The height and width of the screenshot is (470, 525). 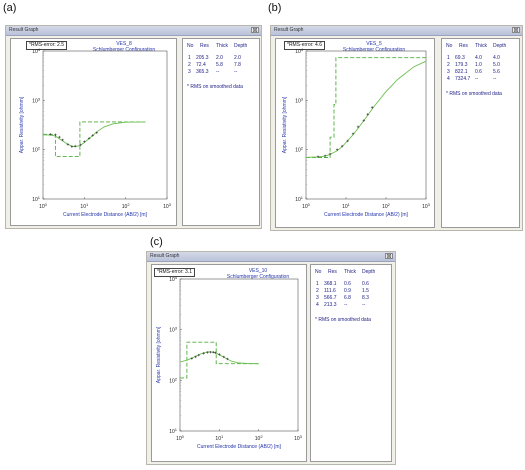 What do you see at coordinates (201, 65) in the screenshot?
I see `cell-res: 72.4` at bounding box center [201, 65].